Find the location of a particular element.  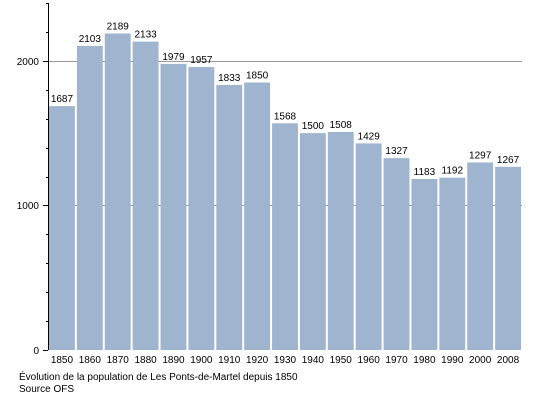

bar-value-label-1880: 2133 is located at coordinates (145, 35).